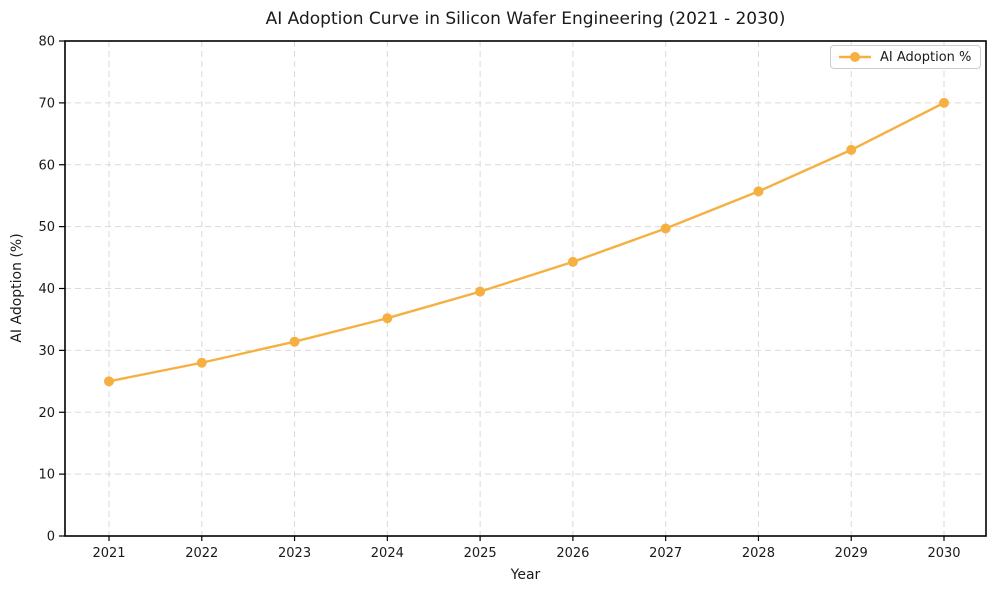 This screenshot has height=600, width=1000. What do you see at coordinates (46, 475) in the screenshot?
I see `y-tick-label: 10` at bounding box center [46, 475].